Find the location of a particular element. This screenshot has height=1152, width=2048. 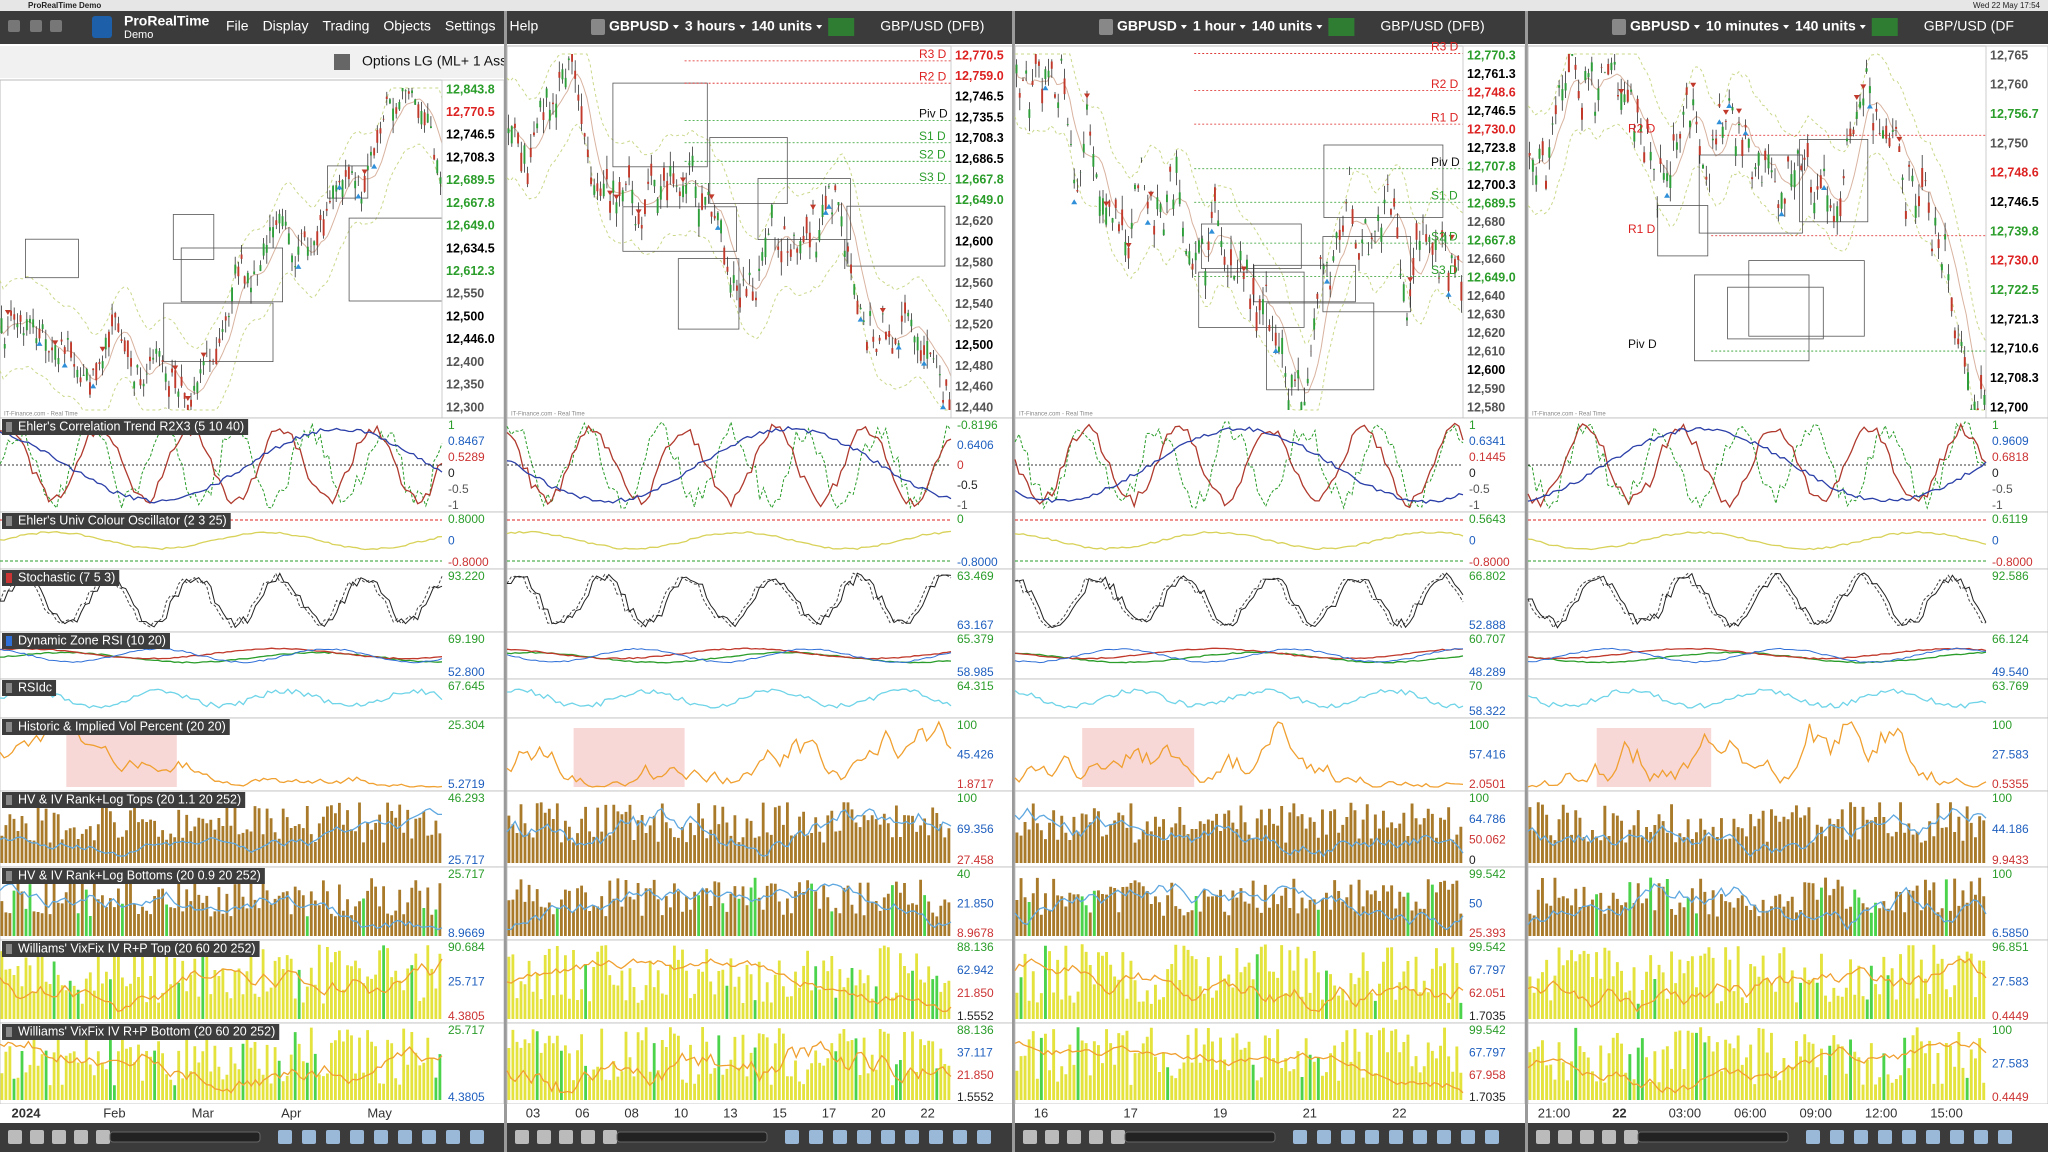

header-dropdown: 10 minutes is located at coordinates (1742, 26).